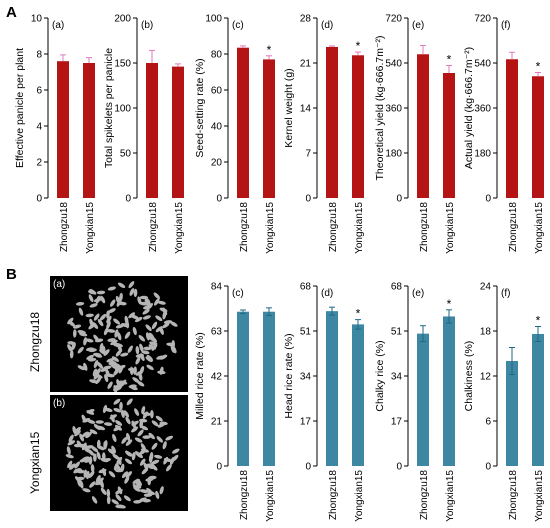  What do you see at coordinates (238, 25) in the screenshot?
I see `panel-label: (c)` at bounding box center [238, 25].